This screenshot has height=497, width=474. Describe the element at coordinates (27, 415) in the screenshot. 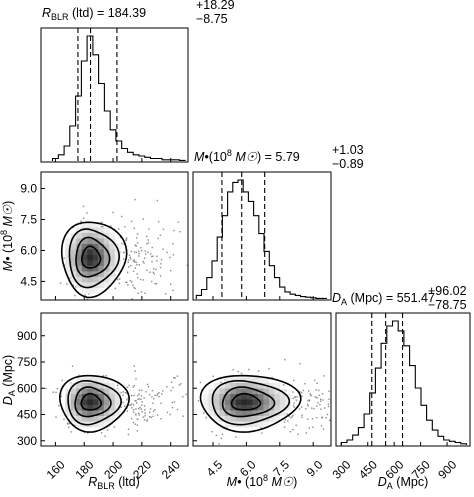

I see `ytick-label-da: 450` at that location.